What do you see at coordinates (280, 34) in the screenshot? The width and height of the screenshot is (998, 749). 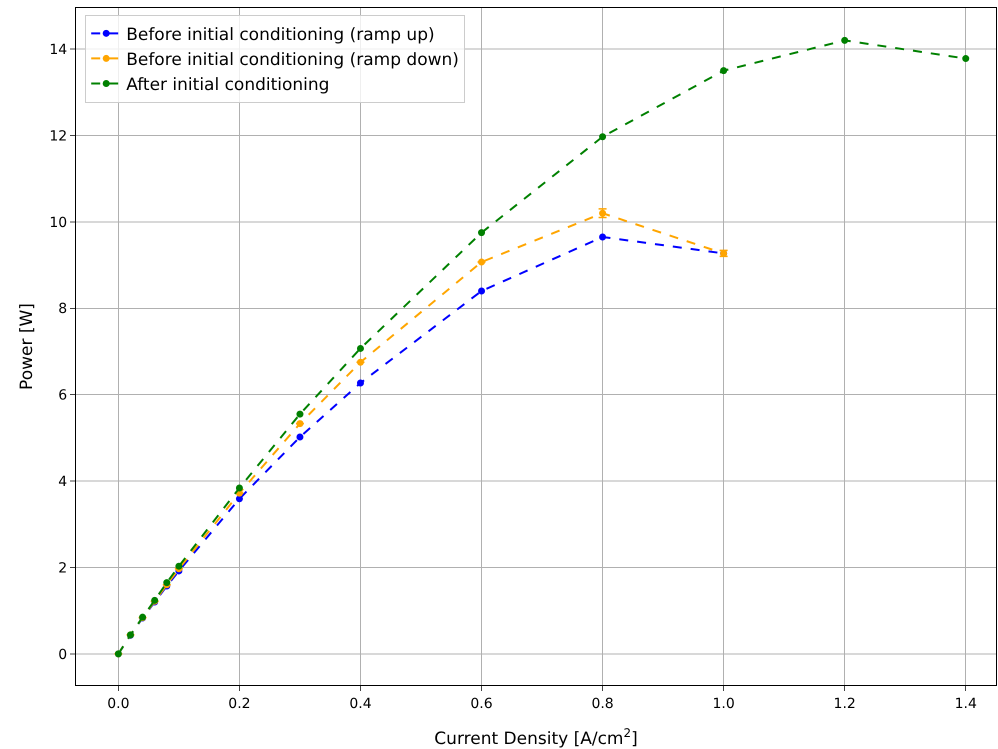 I see `legend-label: Before initial conditioning (ramp up)` at bounding box center [280, 34].